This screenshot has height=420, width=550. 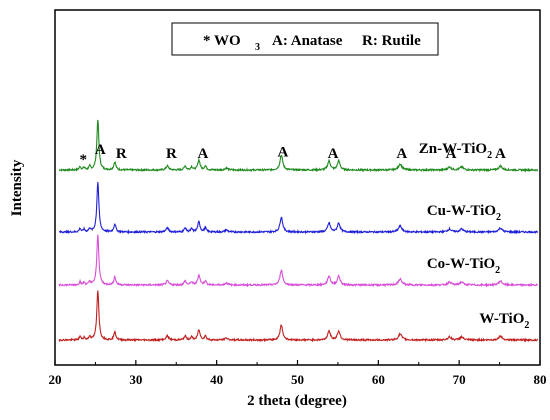 What do you see at coordinates (17, 187) in the screenshot?
I see `y-axis-title: Intensity` at bounding box center [17, 187].